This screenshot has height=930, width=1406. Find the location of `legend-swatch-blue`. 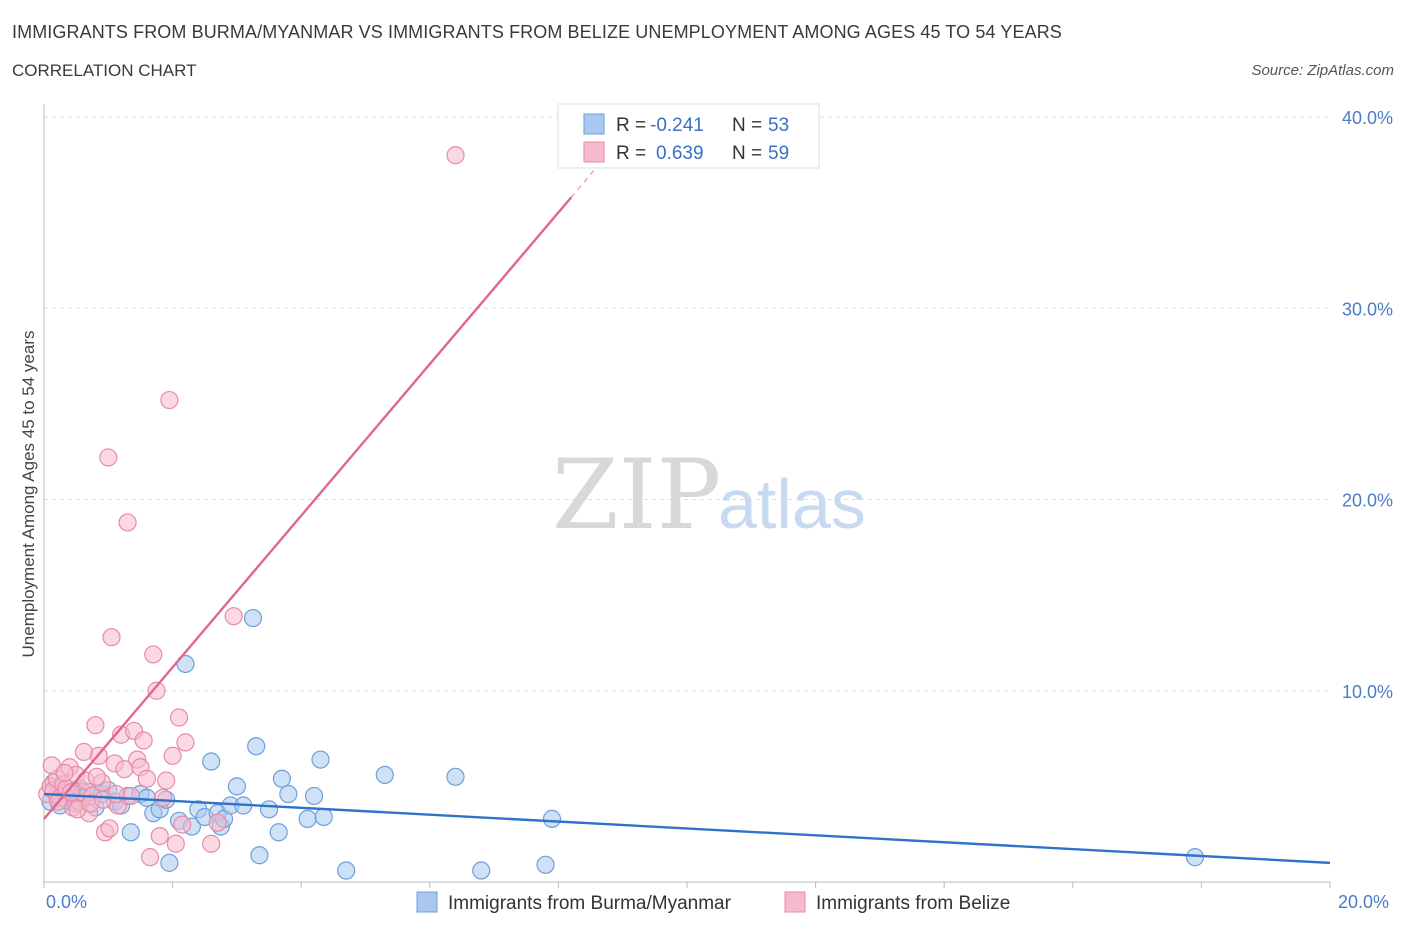

legend-swatch-blue is located at coordinates (594, 124).